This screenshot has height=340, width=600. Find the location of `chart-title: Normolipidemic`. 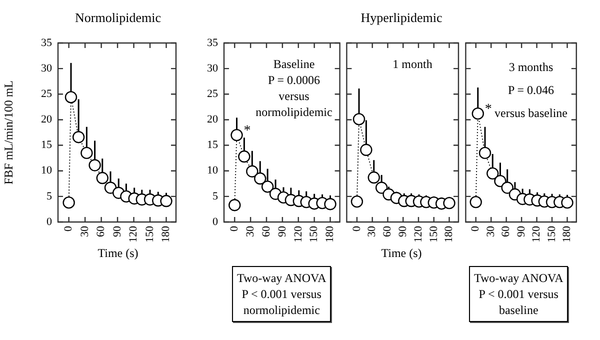

chart-title: Normolipidemic is located at coordinates (118, 18).